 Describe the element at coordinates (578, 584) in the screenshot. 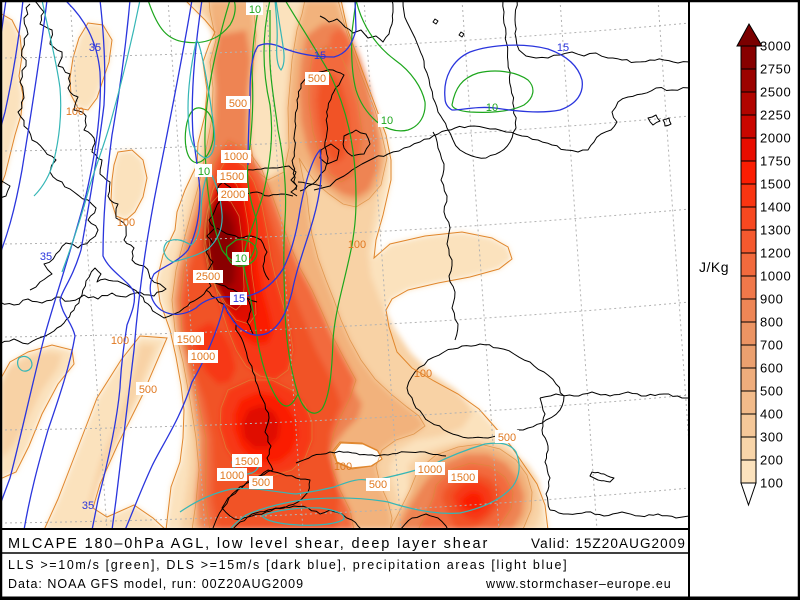

I see `svg-text: www.stormchaser–europe.eu` at that location.